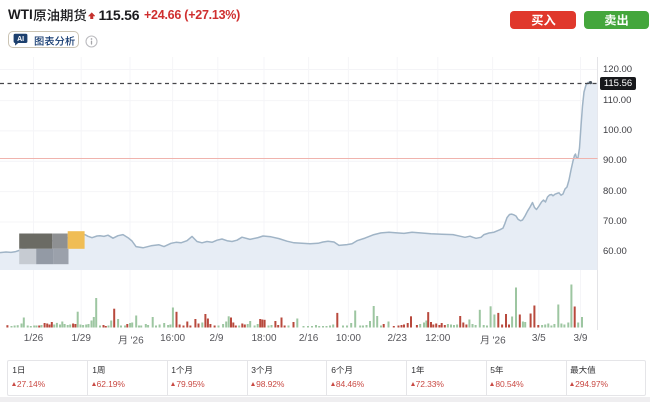  Describe the element at coordinates (333, 370) in the screenshot. I see `svg-text: 6` at that location.